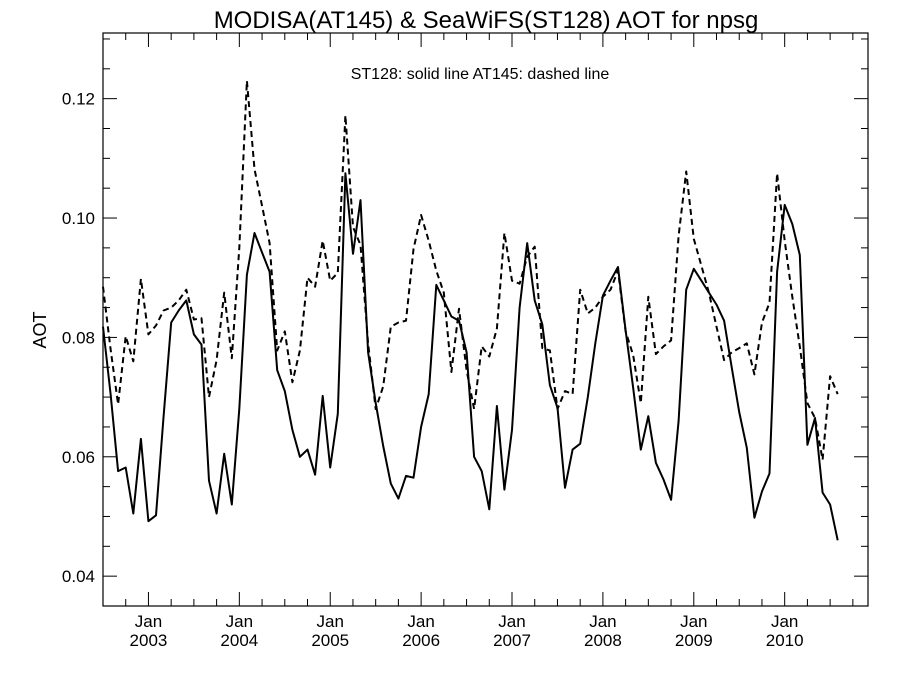 The width and height of the screenshot is (900, 675). I want to click on x-tick-year-label: 2004, so click(239, 640).